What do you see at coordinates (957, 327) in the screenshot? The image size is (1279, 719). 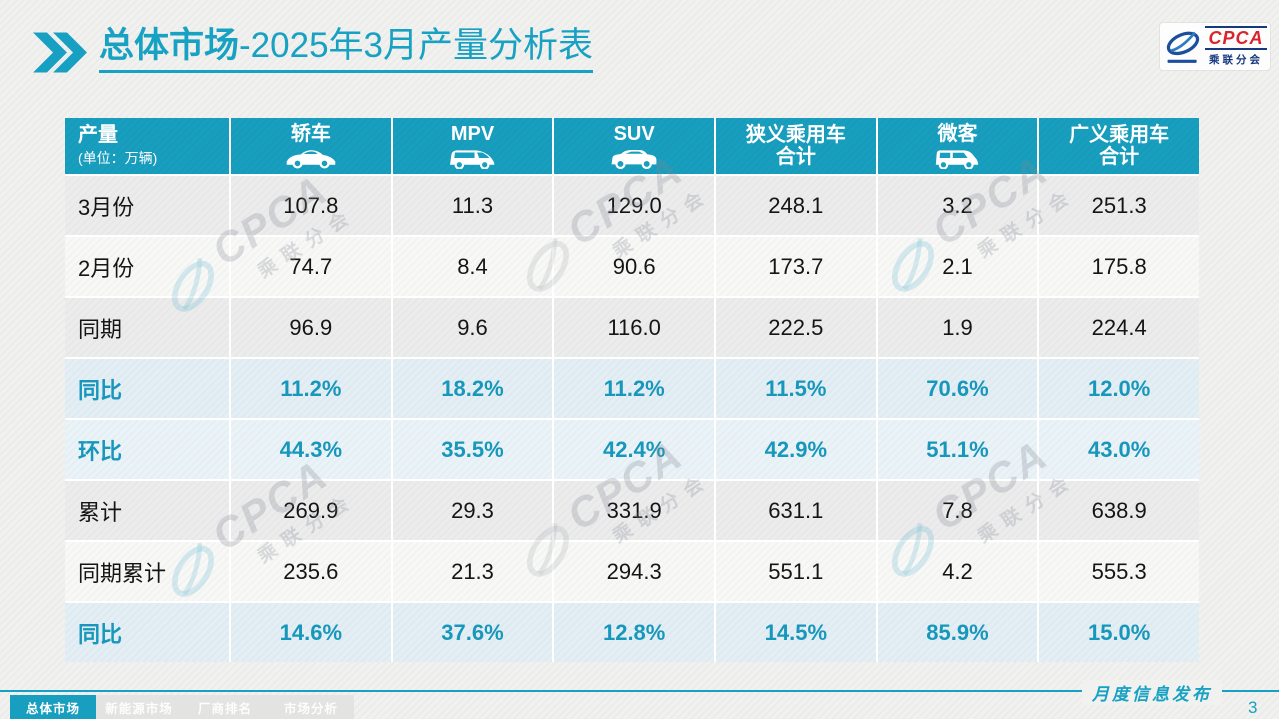 I see `table-cell: 1.9` at bounding box center [957, 327].